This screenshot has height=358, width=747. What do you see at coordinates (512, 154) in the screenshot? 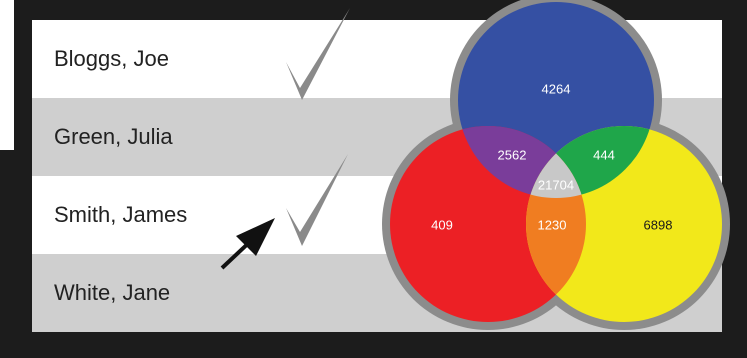
I see `venn-label-blue-red: 2562` at bounding box center [512, 154].